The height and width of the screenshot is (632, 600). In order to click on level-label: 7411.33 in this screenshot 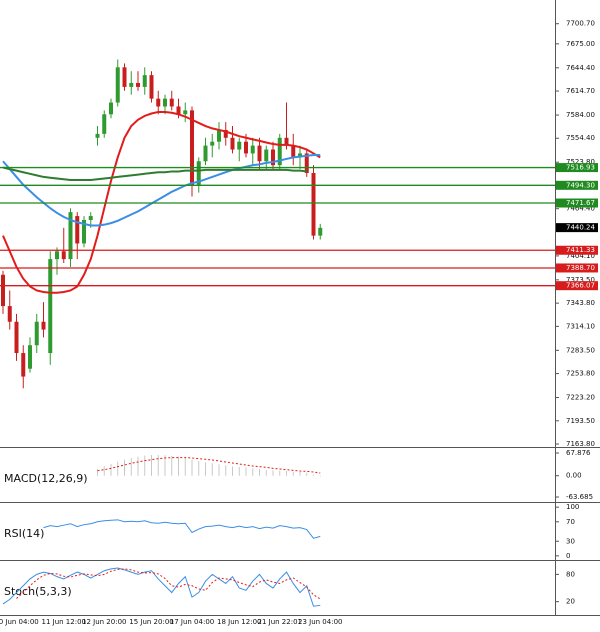, I will do `click(580, 250)`.